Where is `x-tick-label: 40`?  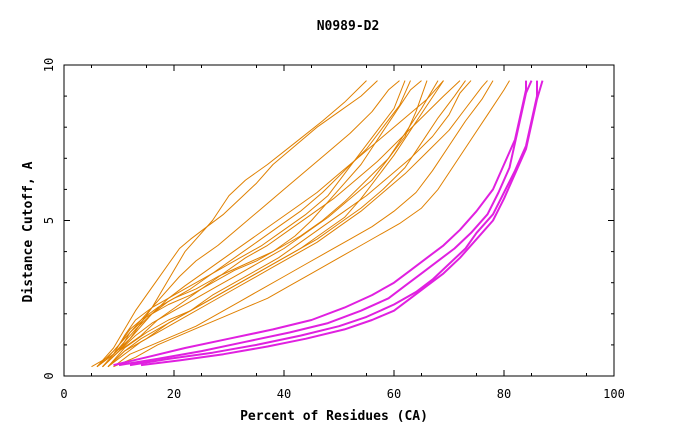
x-tick-label: 40 is located at coordinates (284, 394).